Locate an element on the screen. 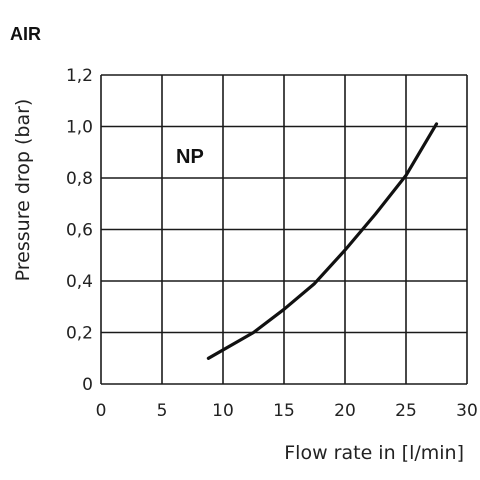  y-tick-label: 0 is located at coordinates (87, 385).